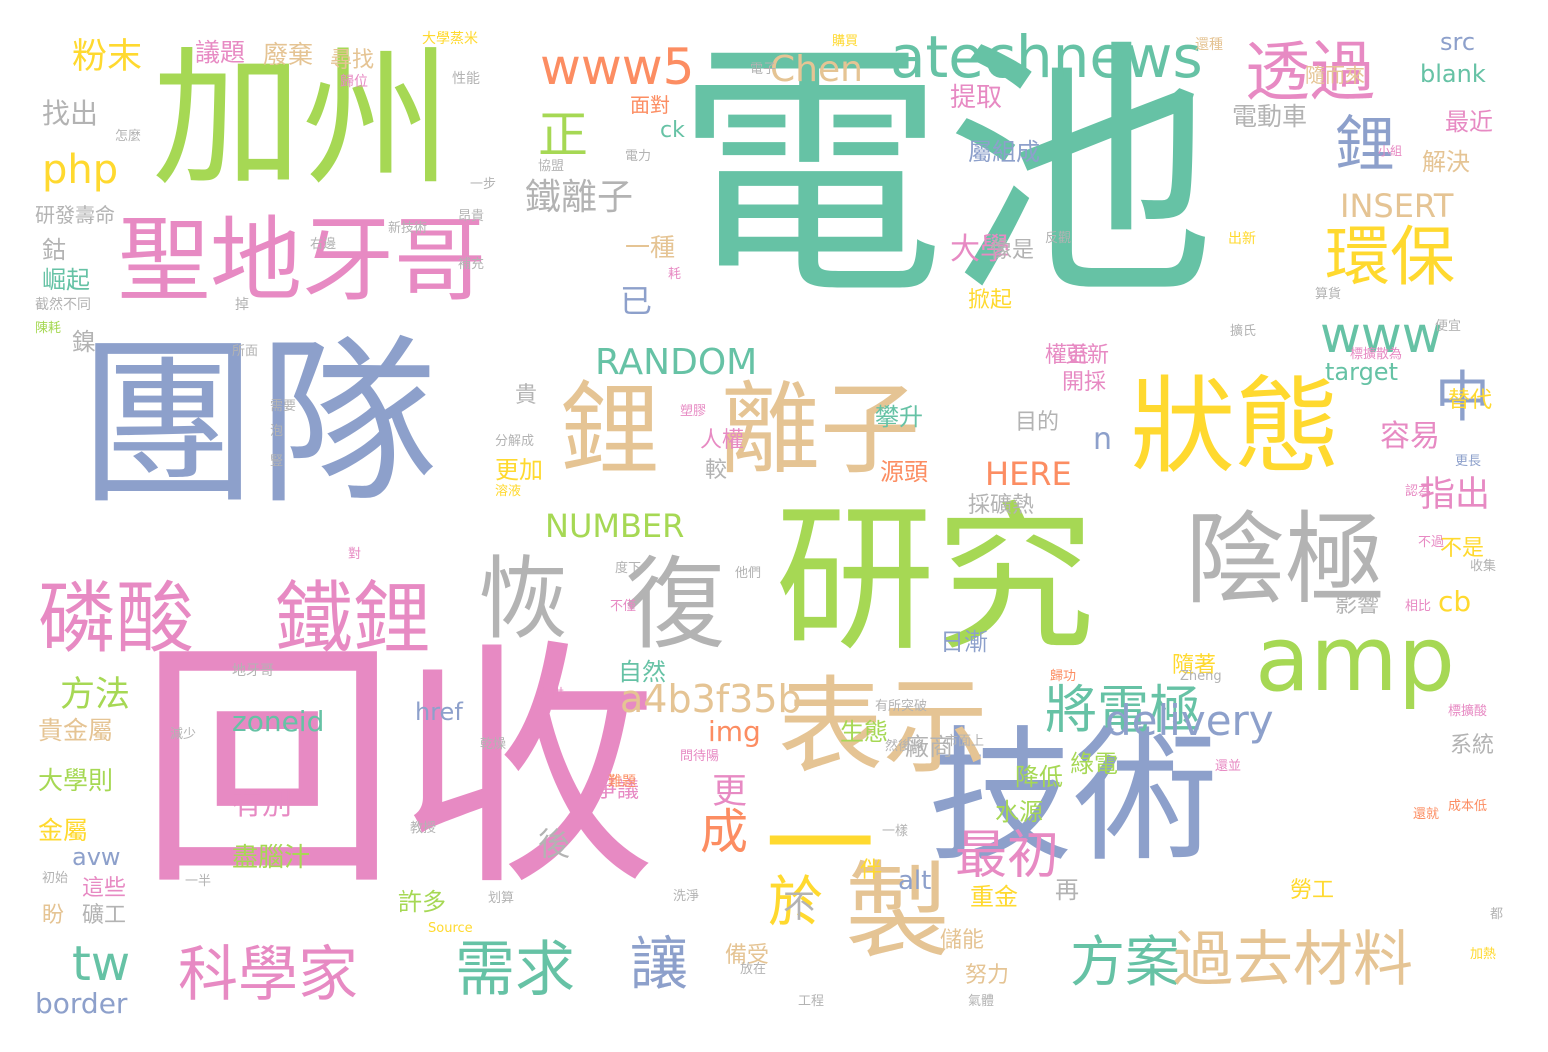 The height and width of the screenshot is (1052, 1548). I want to click on word-blank: blank, so click(1453, 74).